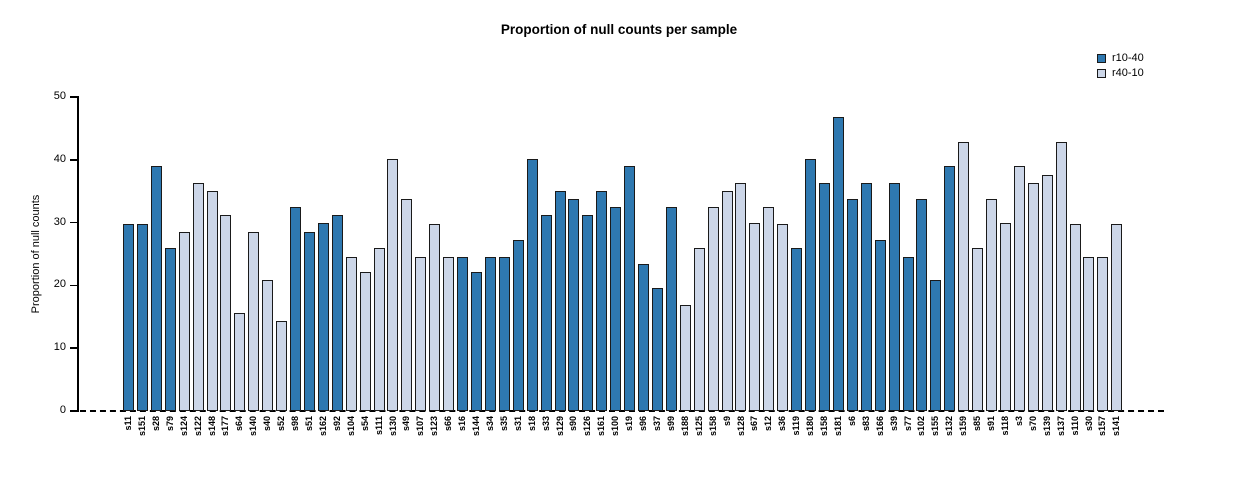  I want to click on legend-item-r10-40: r10-40, so click(1120, 58).